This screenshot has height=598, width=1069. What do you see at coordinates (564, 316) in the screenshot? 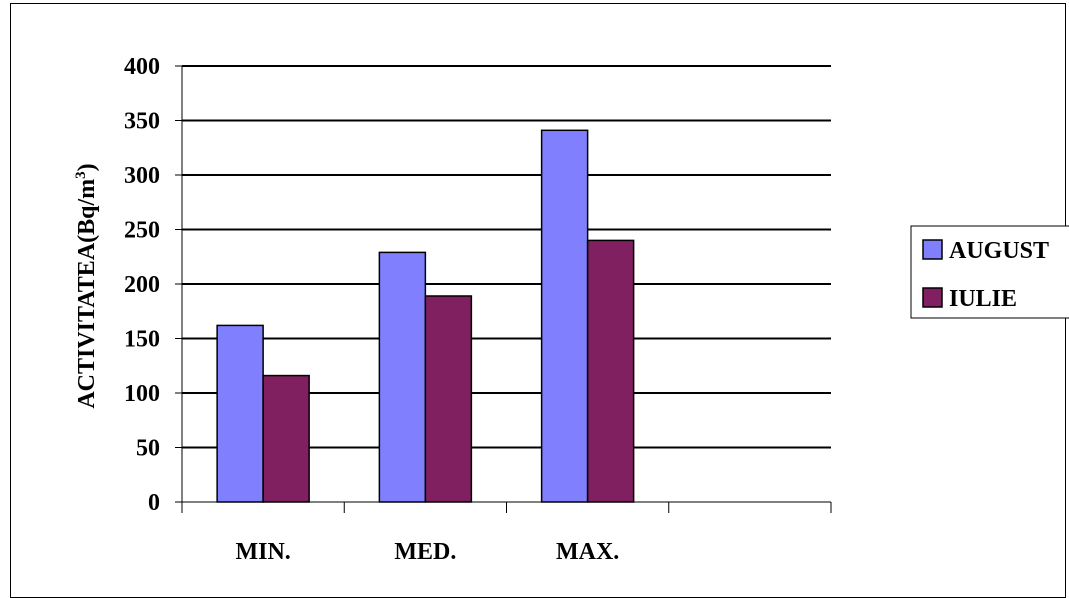
I see `bar-august-max` at bounding box center [564, 316].